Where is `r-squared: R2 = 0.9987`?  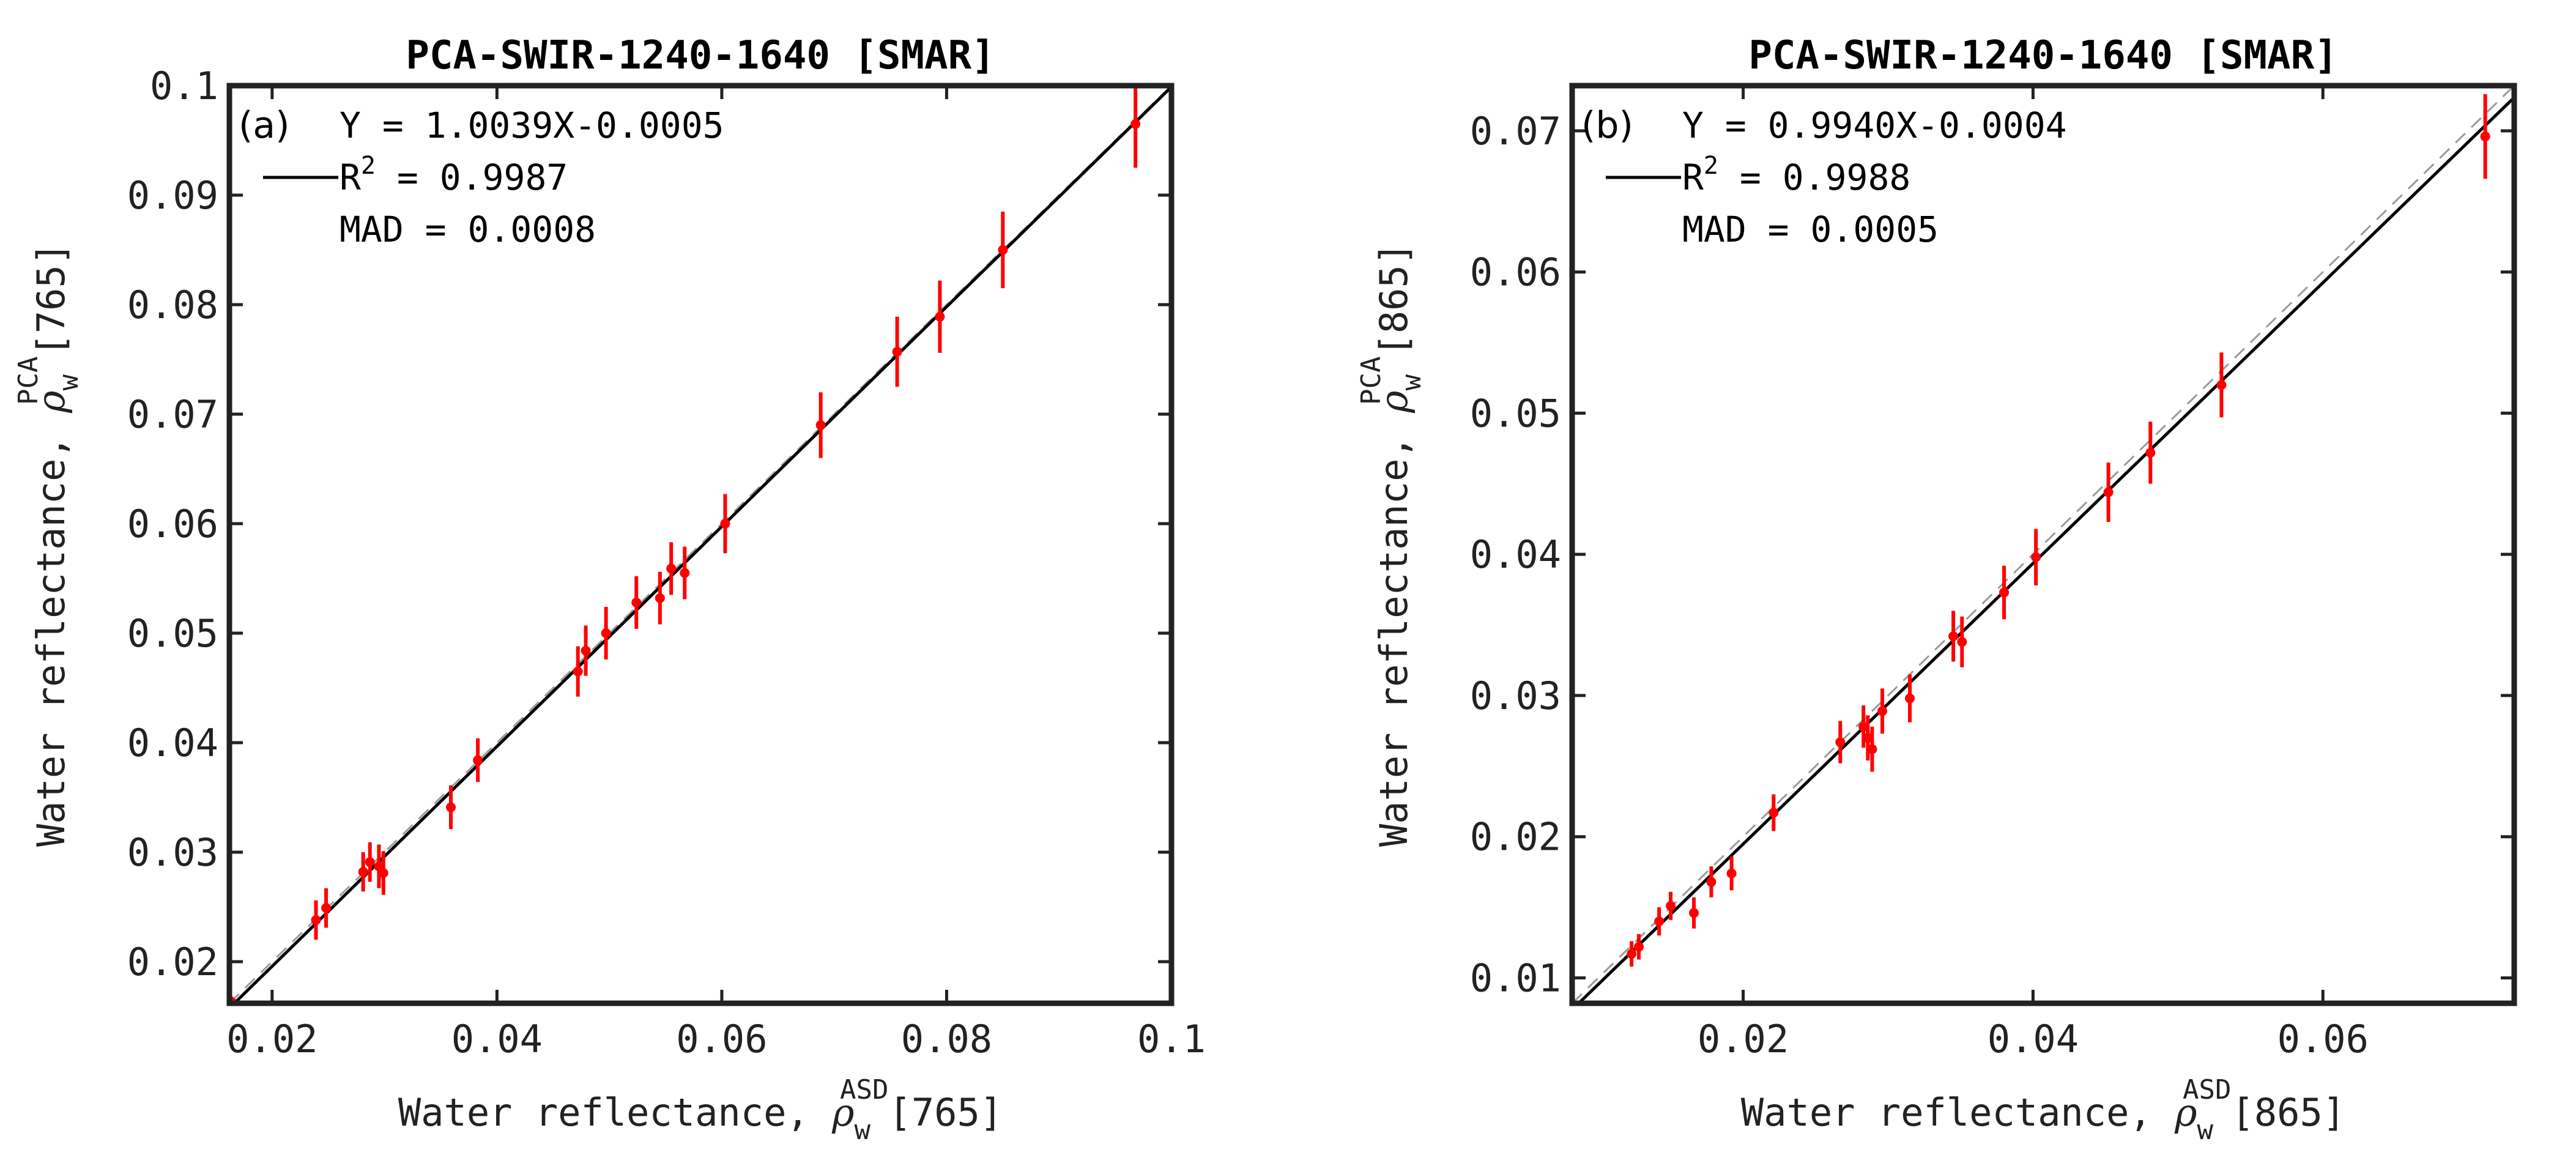 r-squared: R2 = 0.9987 is located at coordinates (454, 175).